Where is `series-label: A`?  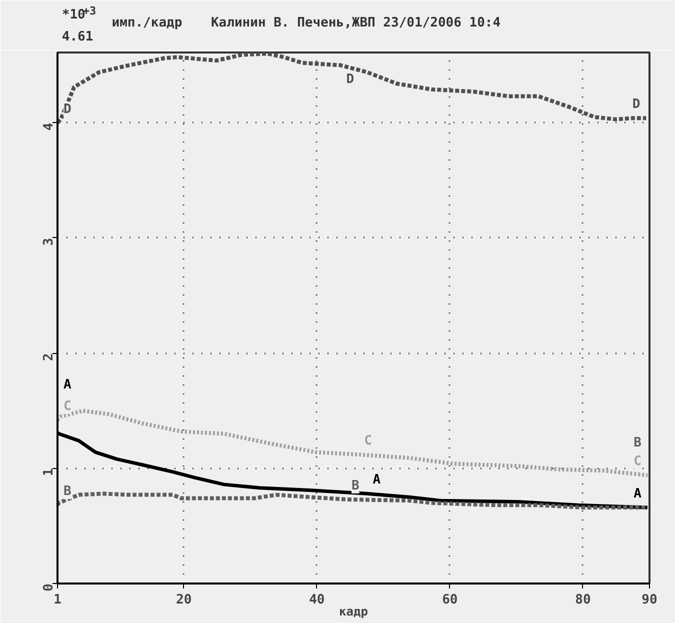 series-label: A is located at coordinates (638, 494).